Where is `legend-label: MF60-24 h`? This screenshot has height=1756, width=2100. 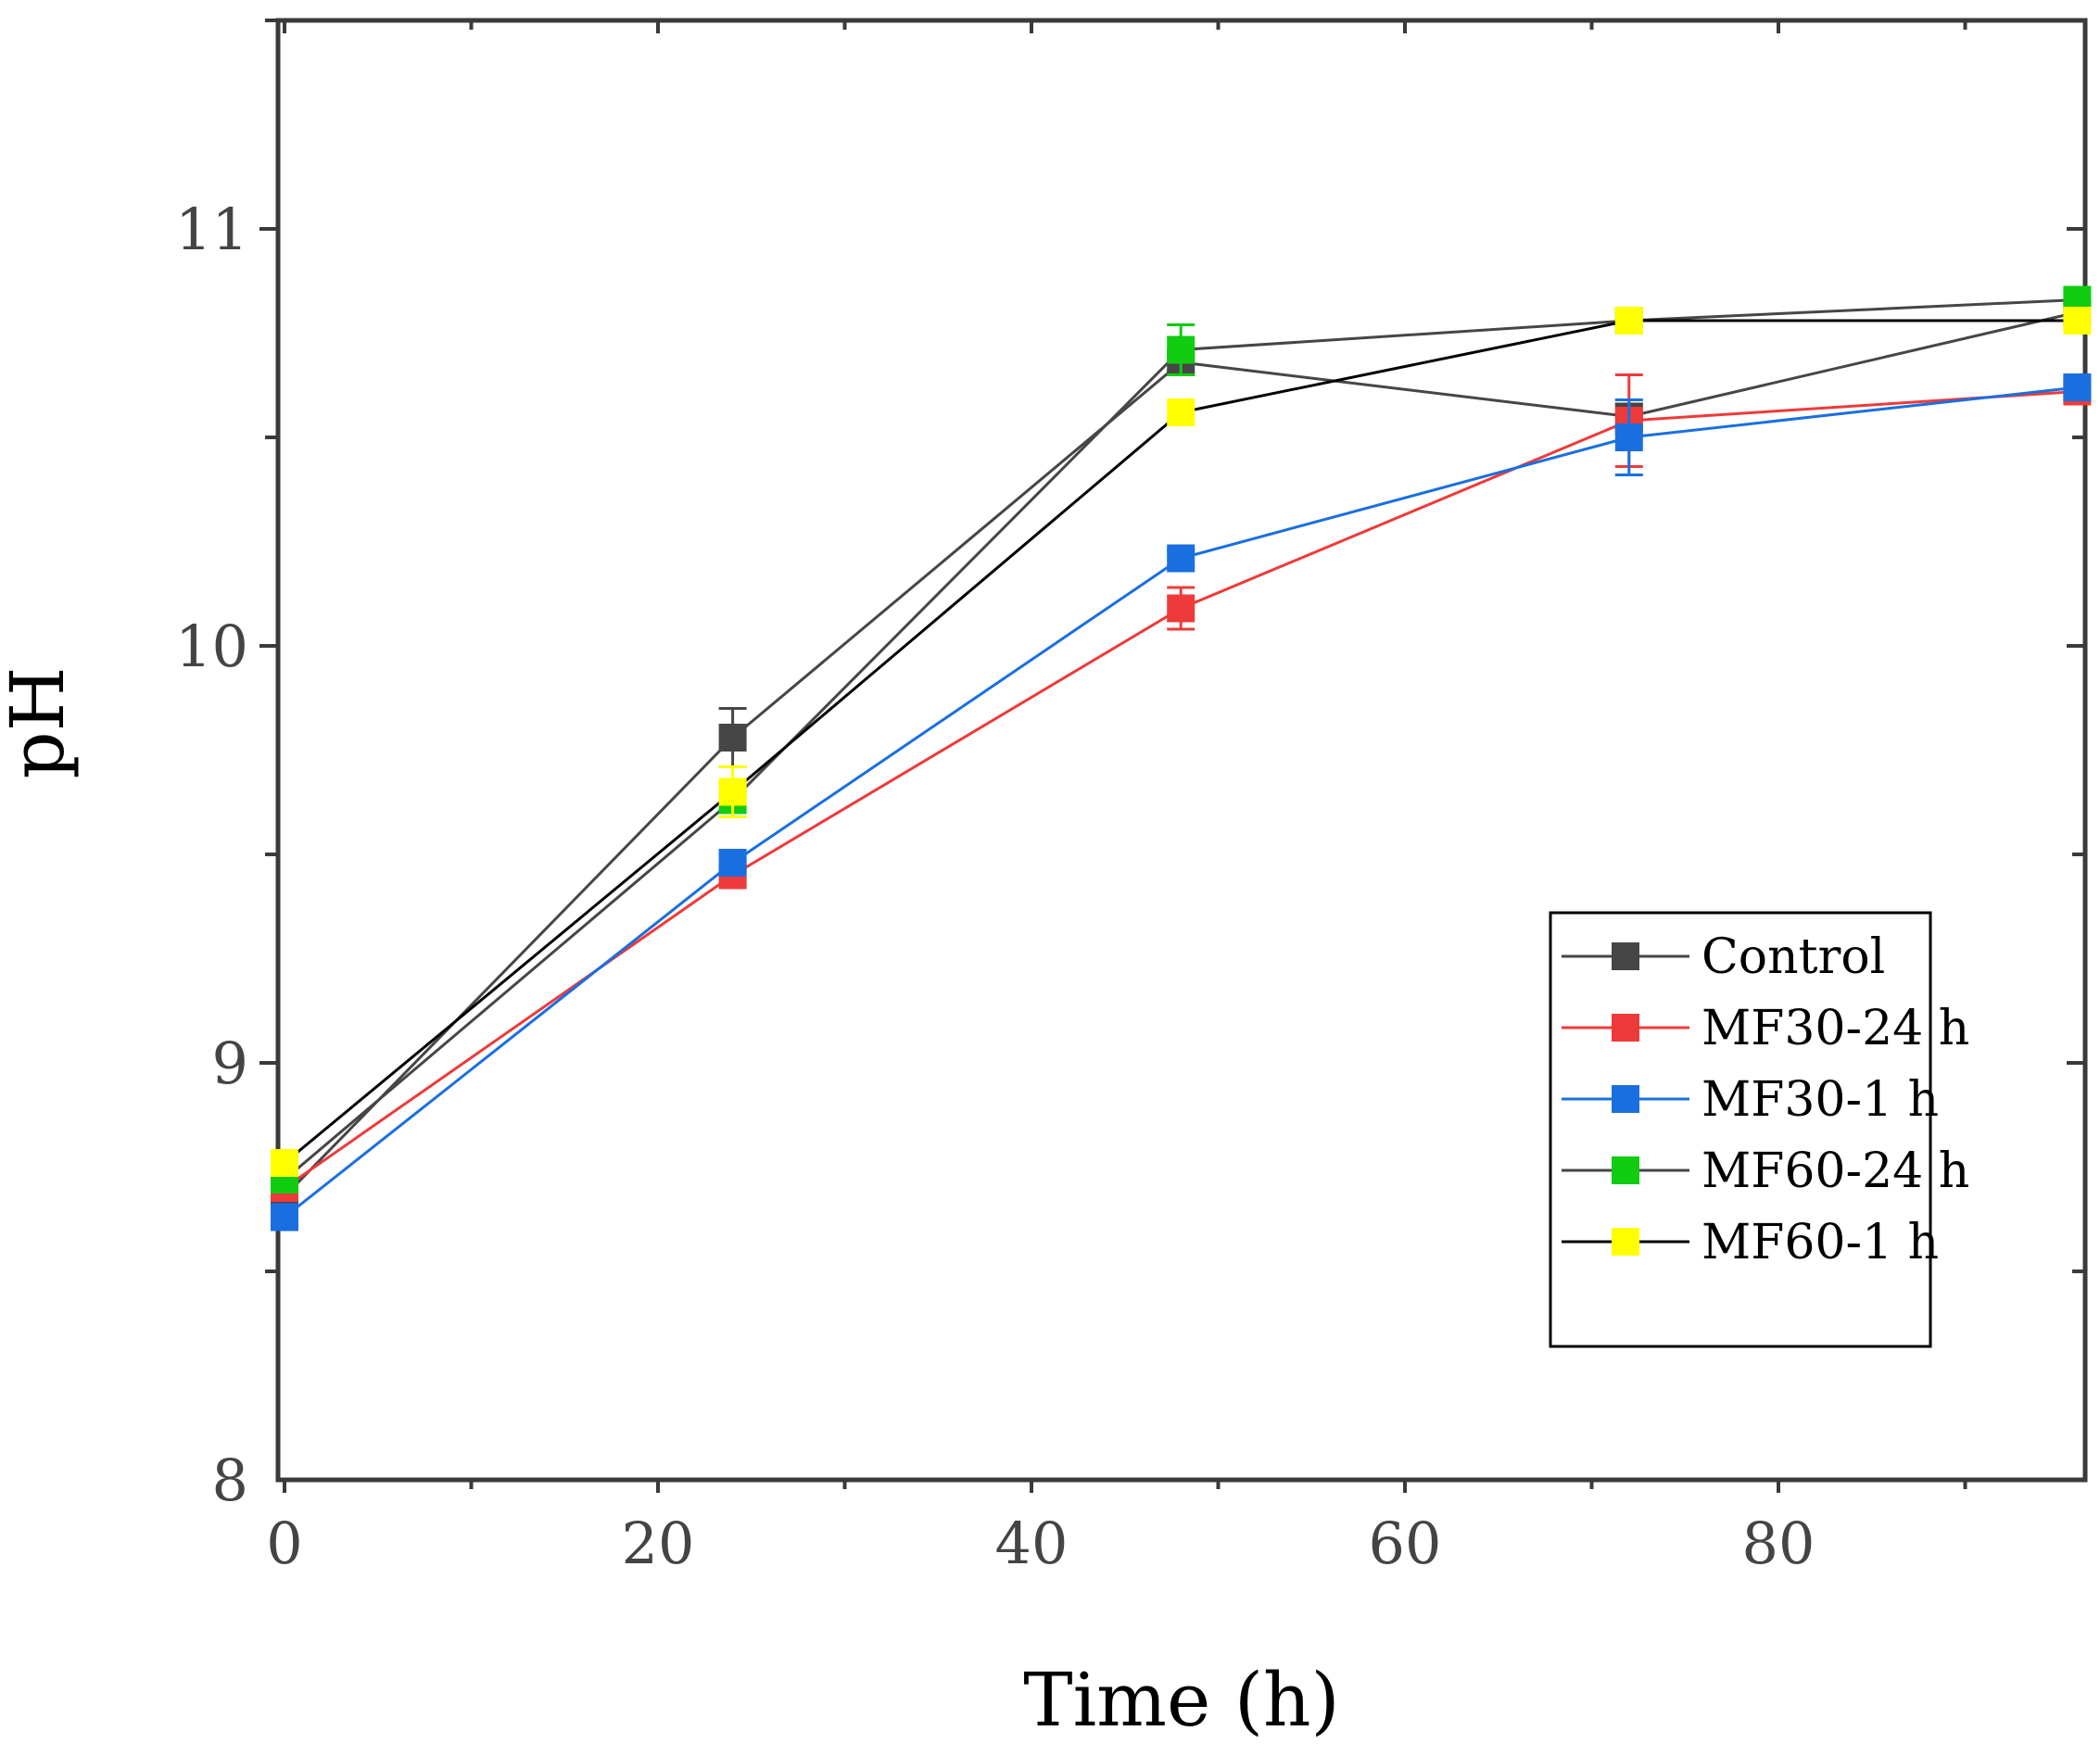
legend-label: MF60-24 h is located at coordinates (1835, 1171).